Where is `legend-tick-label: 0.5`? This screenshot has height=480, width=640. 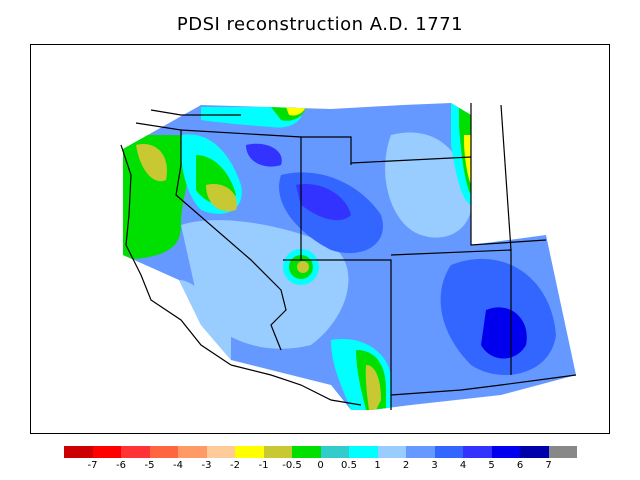 legend-tick-label: 0.5 is located at coordinates (349, 465).